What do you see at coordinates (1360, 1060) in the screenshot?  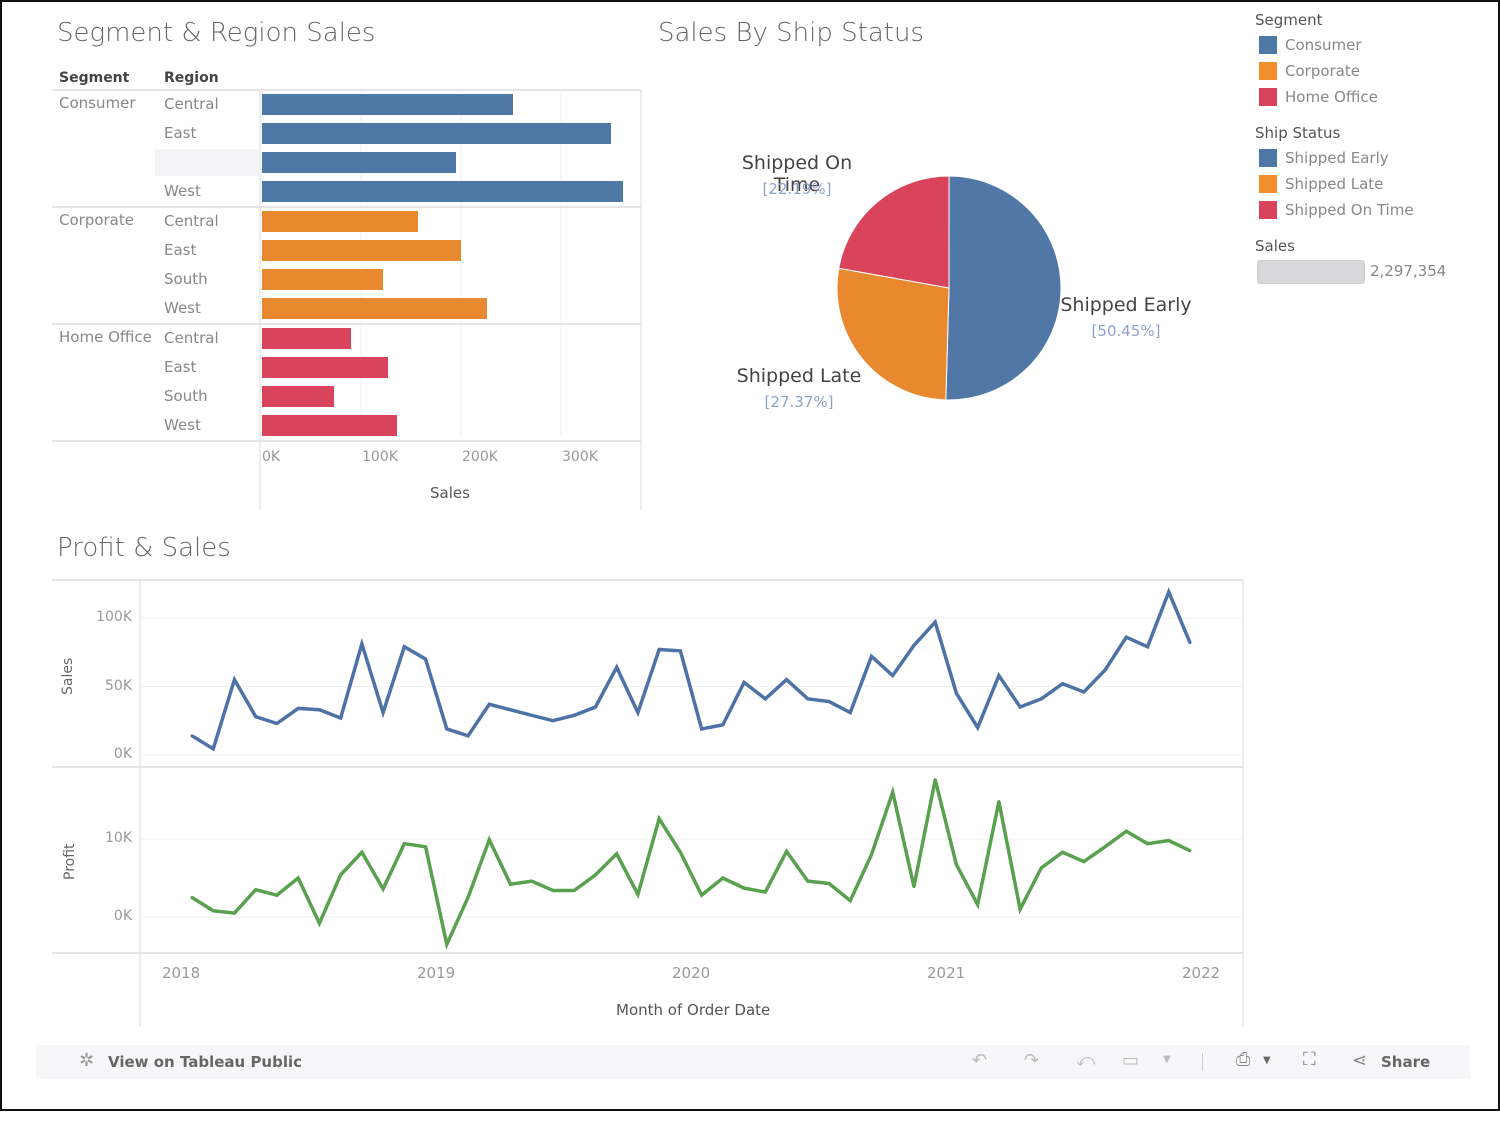 I see `share-icon: ⋖` at bounding box center [1360, 1060].